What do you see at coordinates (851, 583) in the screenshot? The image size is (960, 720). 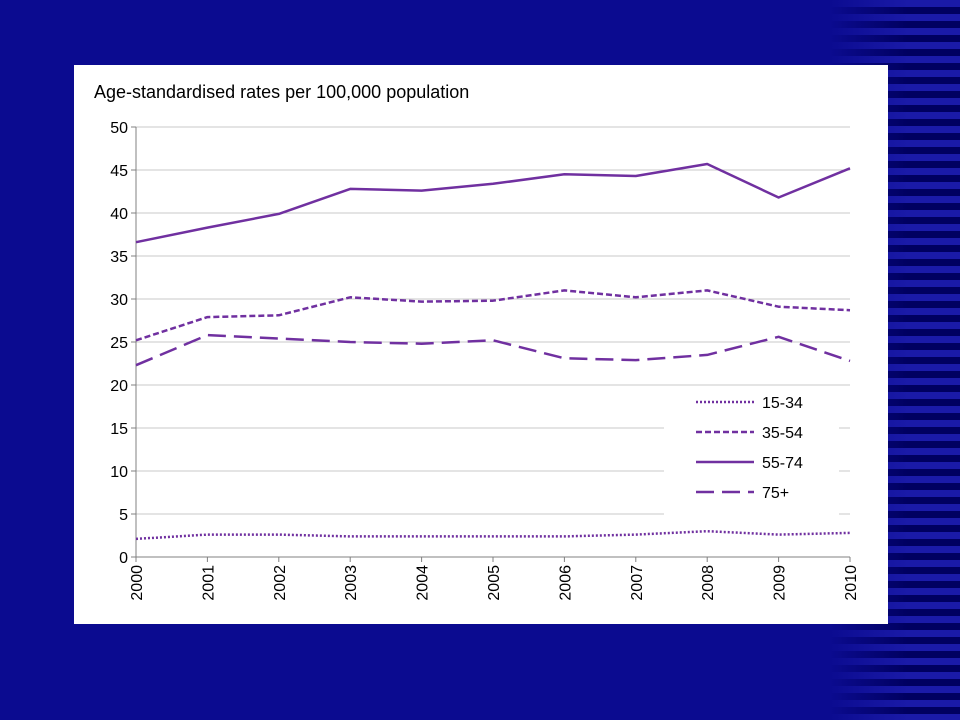 I see `x-tick-label: 2010` at bounding box center [851, 583].